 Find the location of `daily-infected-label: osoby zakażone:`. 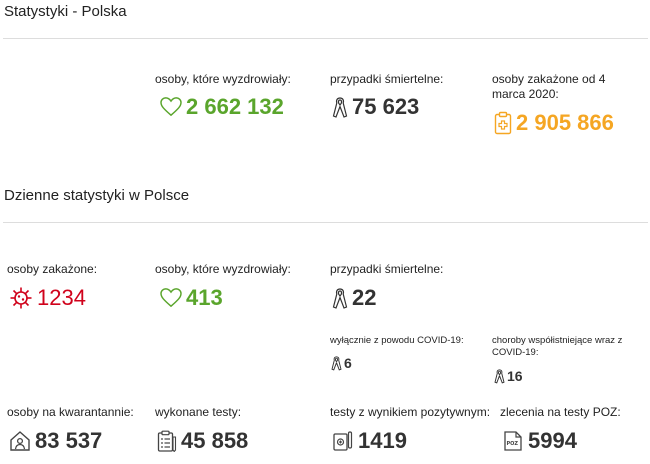

daily-infected-label: osoby zakażone: is located at coordinates (52, 269).